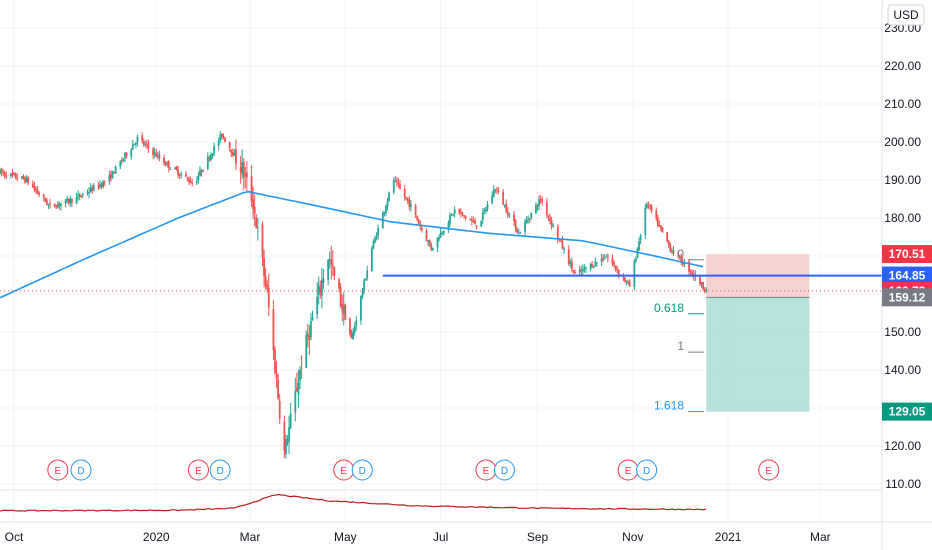 The width and height of the screenshot is (932, 550). What do you see at coordinates (820, 537) in the screenshot?
I see `x-tick-label: Mar` at bounding box center [820, 537].